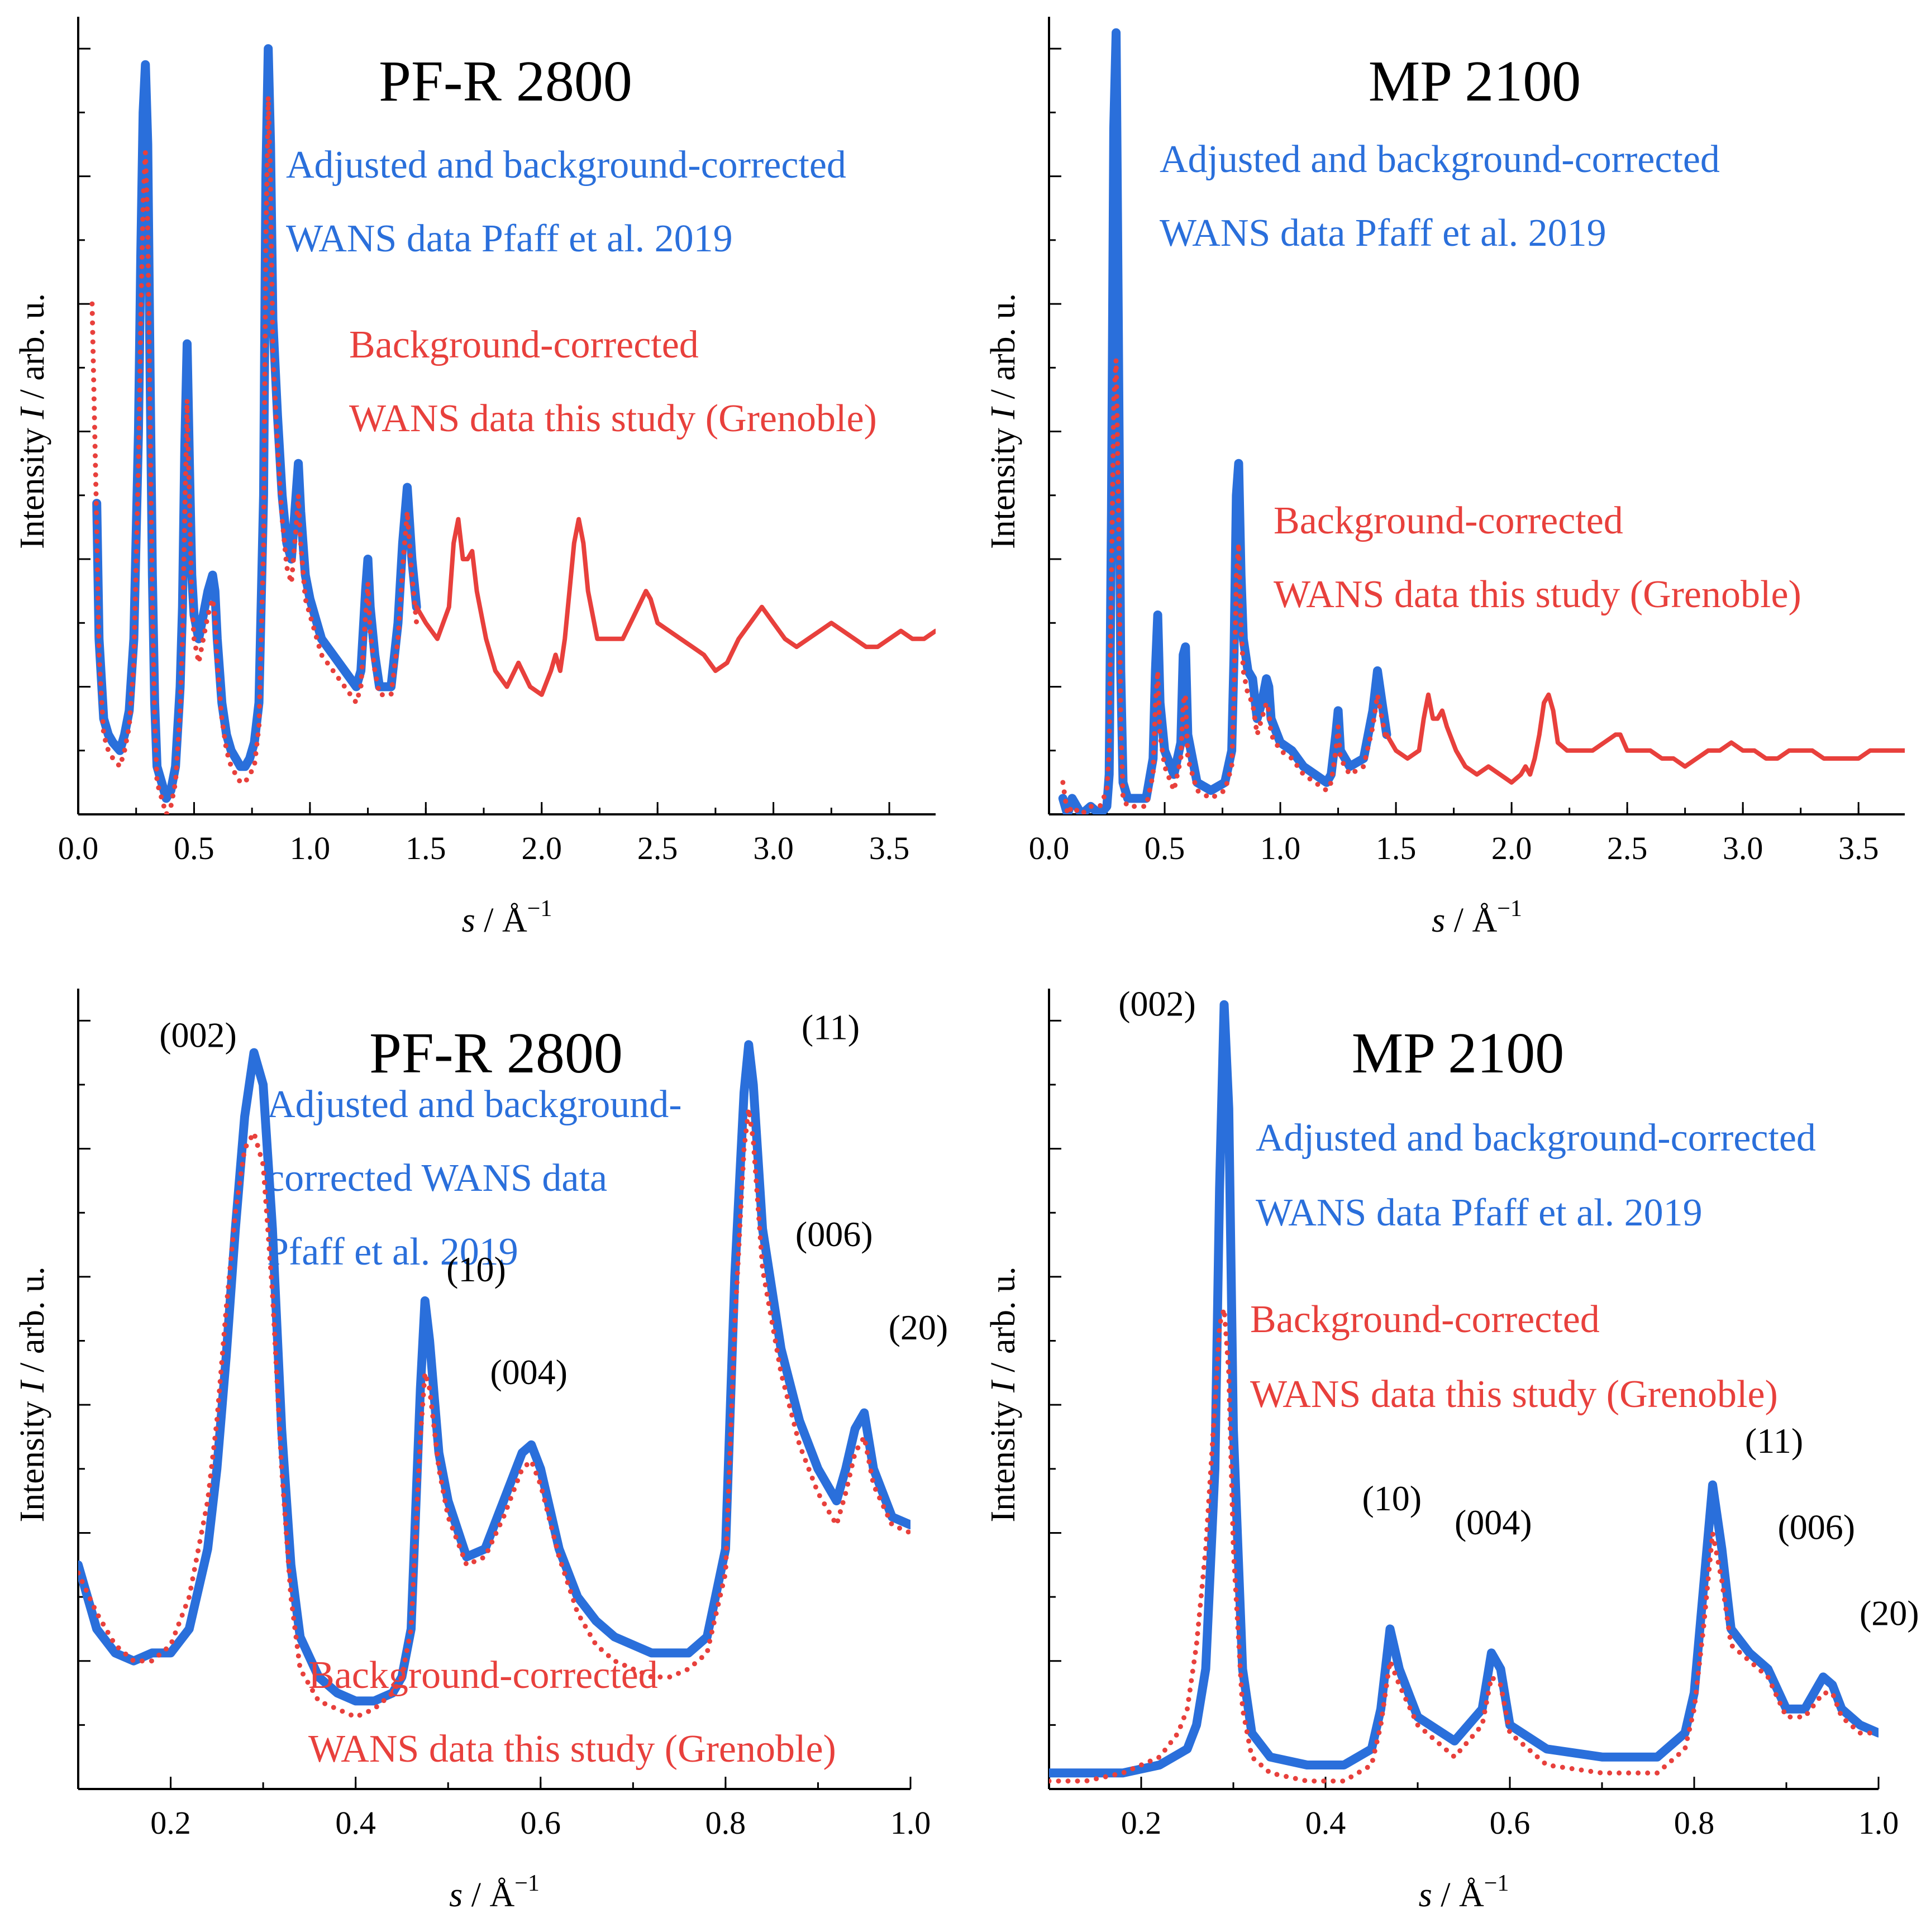  I want to click on peak-label: (004), so click(1493, 1522).